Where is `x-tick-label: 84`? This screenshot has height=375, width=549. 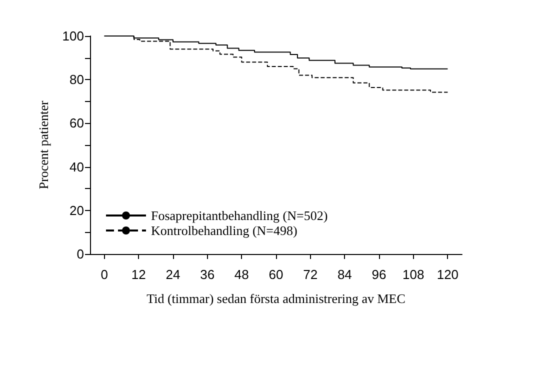 x-tick-label: 84 is located at coordinates (344, 274).